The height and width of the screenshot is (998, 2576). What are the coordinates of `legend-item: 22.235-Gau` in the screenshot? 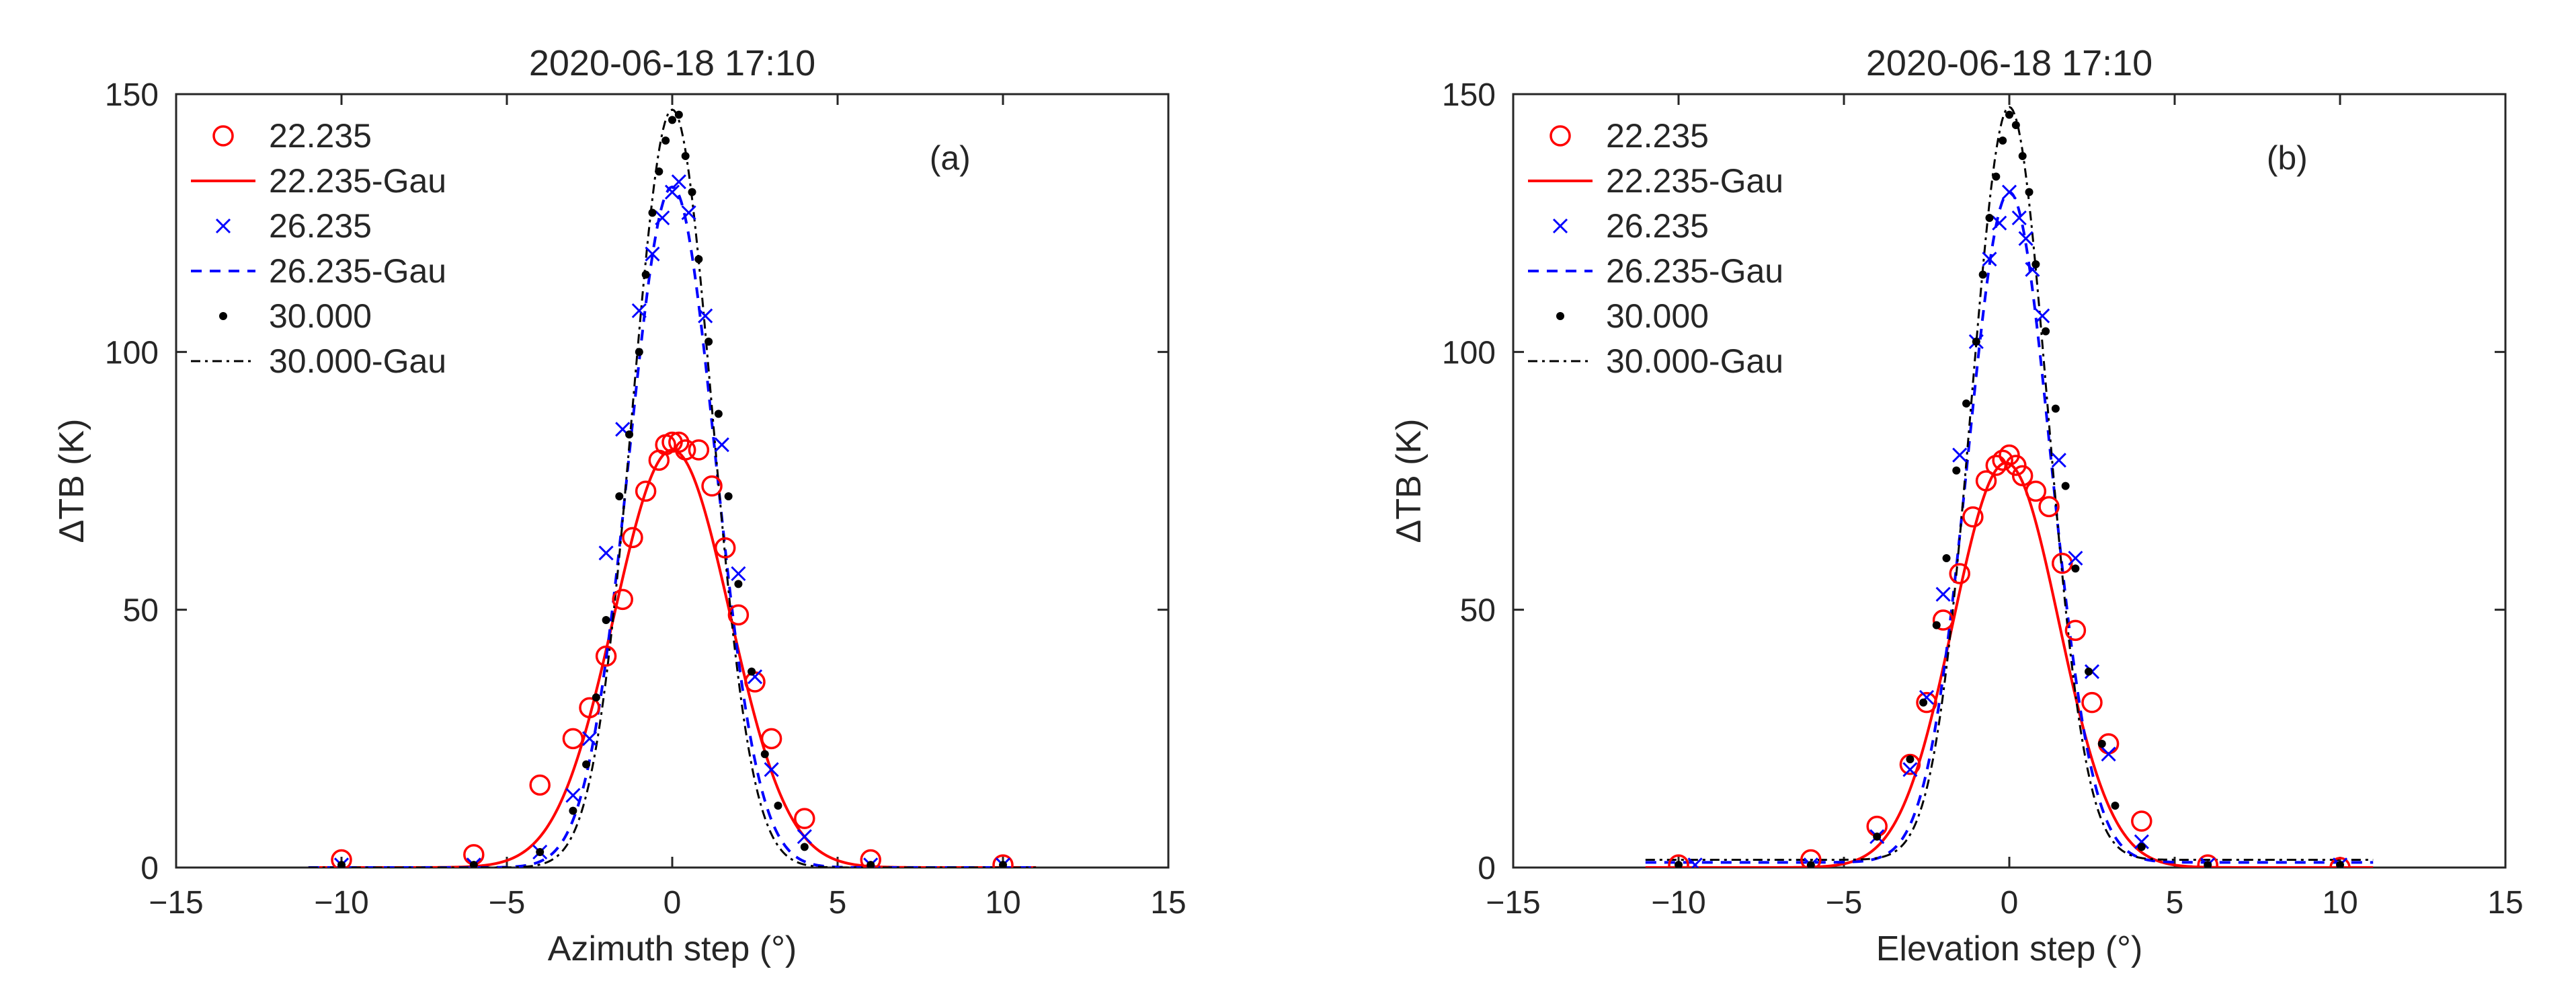 It's located at (1655, 181).